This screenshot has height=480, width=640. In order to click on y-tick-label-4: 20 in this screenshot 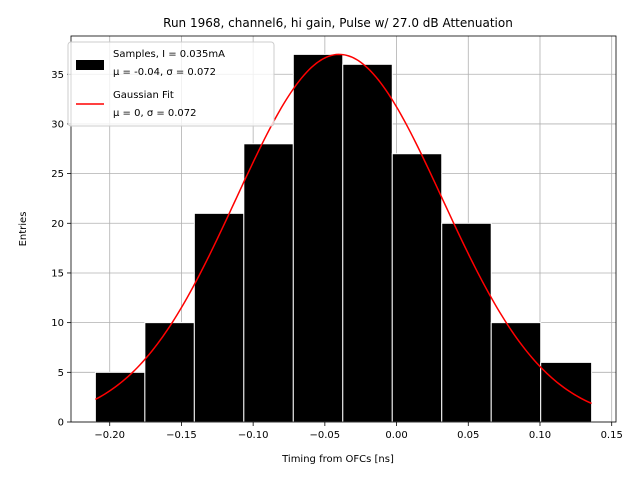, I will do `click(57, 224)`.